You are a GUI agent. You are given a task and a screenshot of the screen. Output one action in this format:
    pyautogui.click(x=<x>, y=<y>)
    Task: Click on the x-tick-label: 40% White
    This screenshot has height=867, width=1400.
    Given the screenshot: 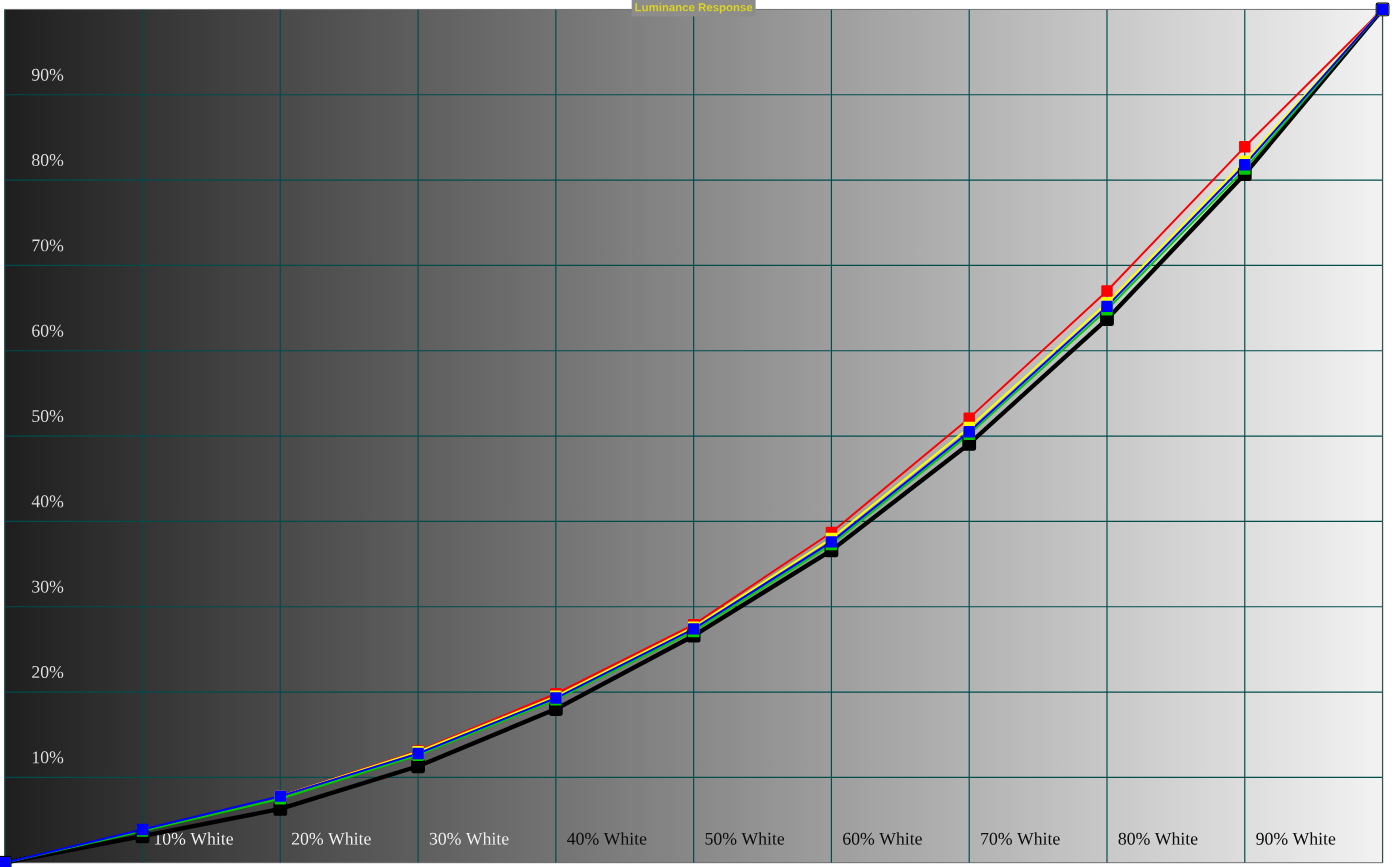 What is the action you would take?
    pyautogui.click(x=607, y=838)
    